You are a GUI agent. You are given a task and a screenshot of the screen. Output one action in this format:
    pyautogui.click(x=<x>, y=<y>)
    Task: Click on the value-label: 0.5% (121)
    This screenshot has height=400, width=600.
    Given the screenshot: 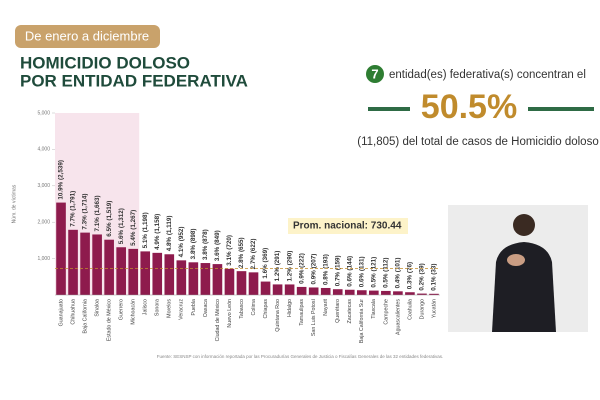 What is the action you would take?
    pyautogui.click(x=374, y=272)
    